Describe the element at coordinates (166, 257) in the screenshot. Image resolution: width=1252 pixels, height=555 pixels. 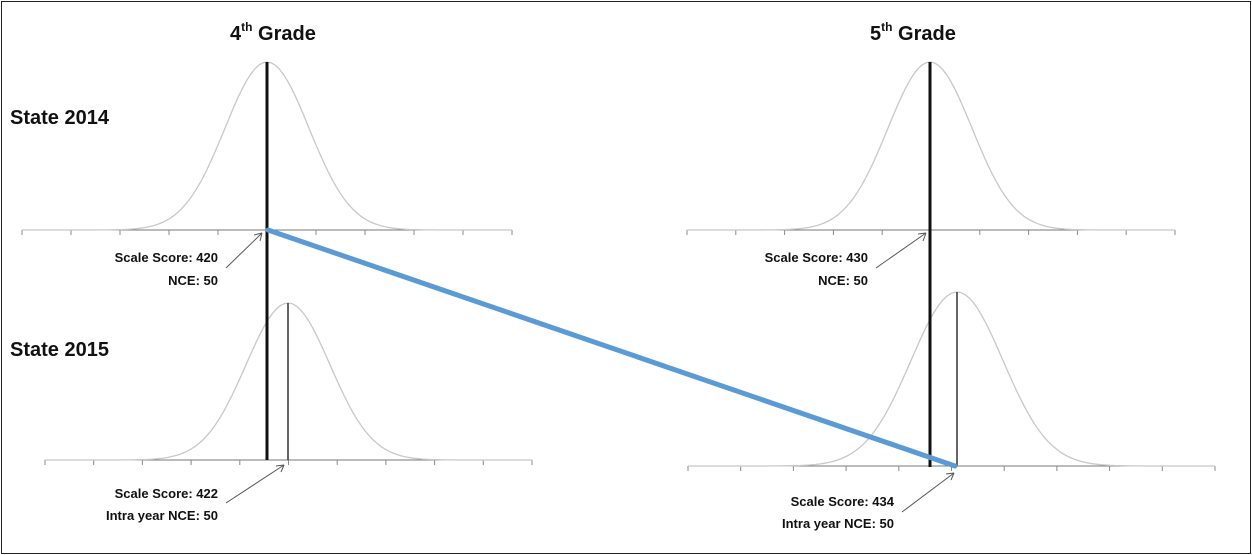
I see `annotation-g4-2014-score: Scale Score: 420` at that location.